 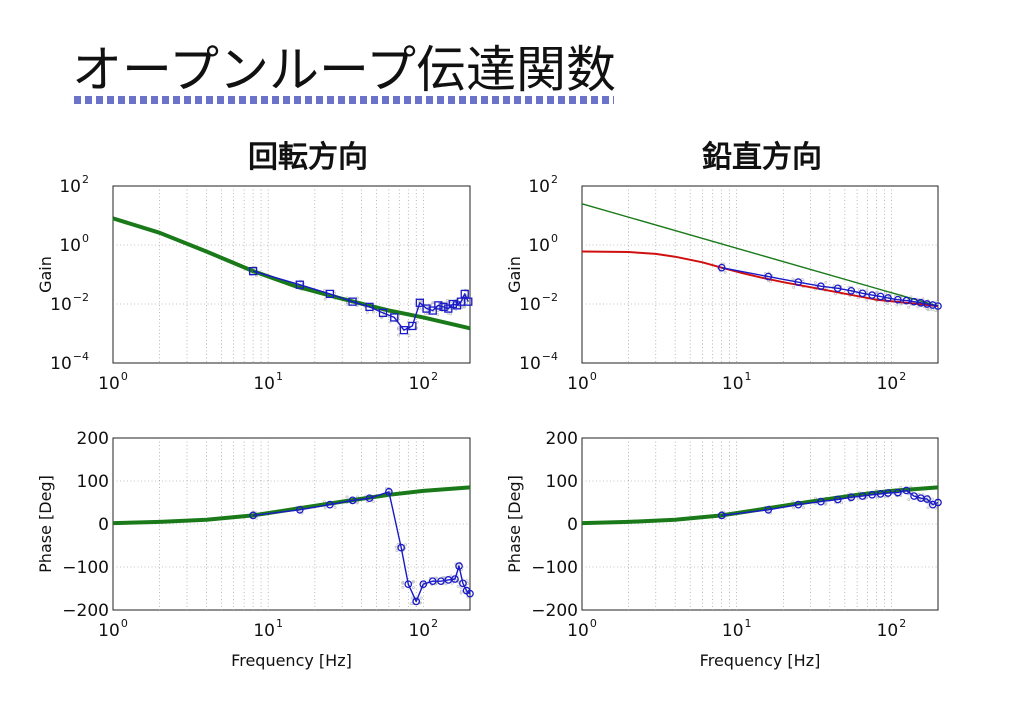 I want to click on heading-vertical: 鉛直方向, so click(x=762, y=157).